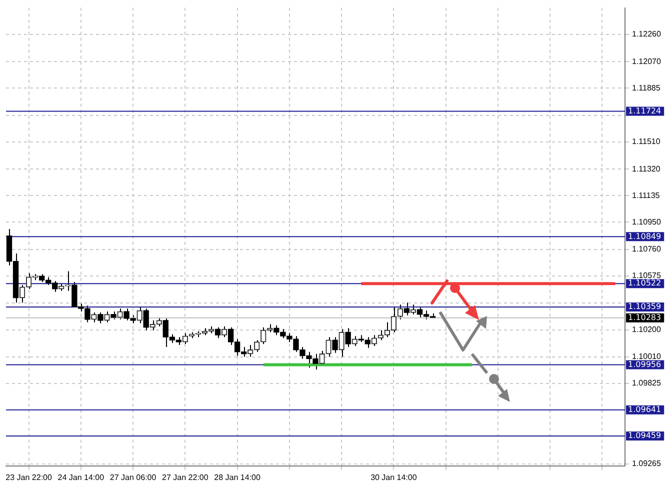  What do you see at coordinates (647, 61) in the screenshot?
I see `y-tick-label: 1.12070` at bounding box center [647, 61].